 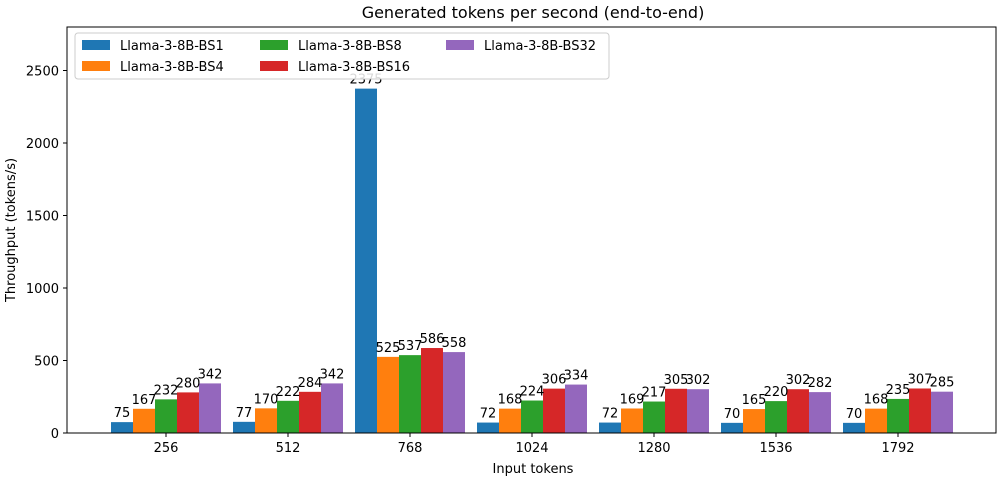 What do you see at coordinates (410, 346) in the screenshot?
I see `bar-value-label: 537` at bounding box center [410, 346].